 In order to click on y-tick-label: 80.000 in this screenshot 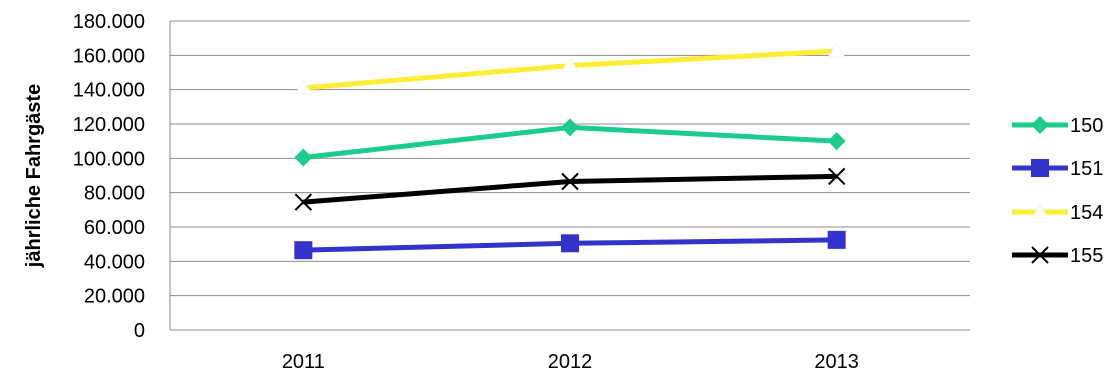, I will do `click(114, 194)`.